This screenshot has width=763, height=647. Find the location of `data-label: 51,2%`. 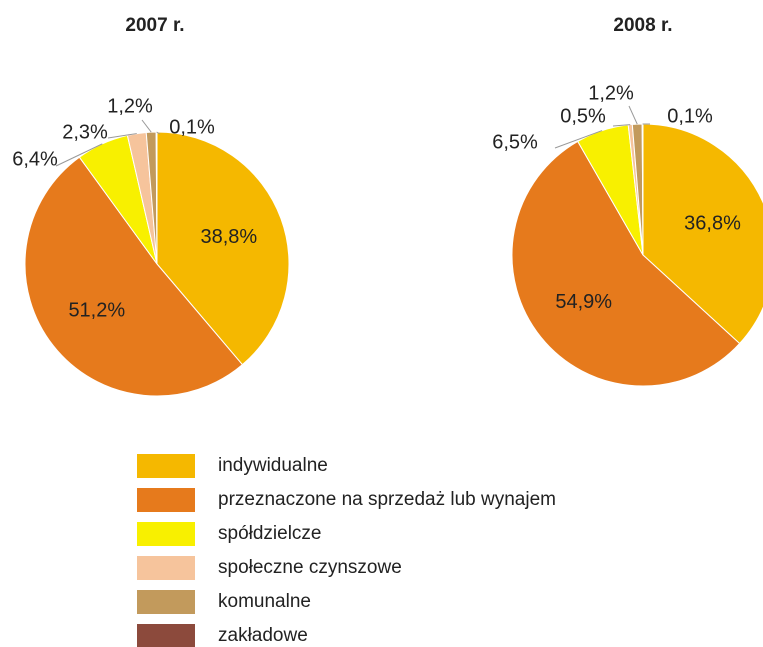

data-label: 51,2% is located at coordinates (96, 311).